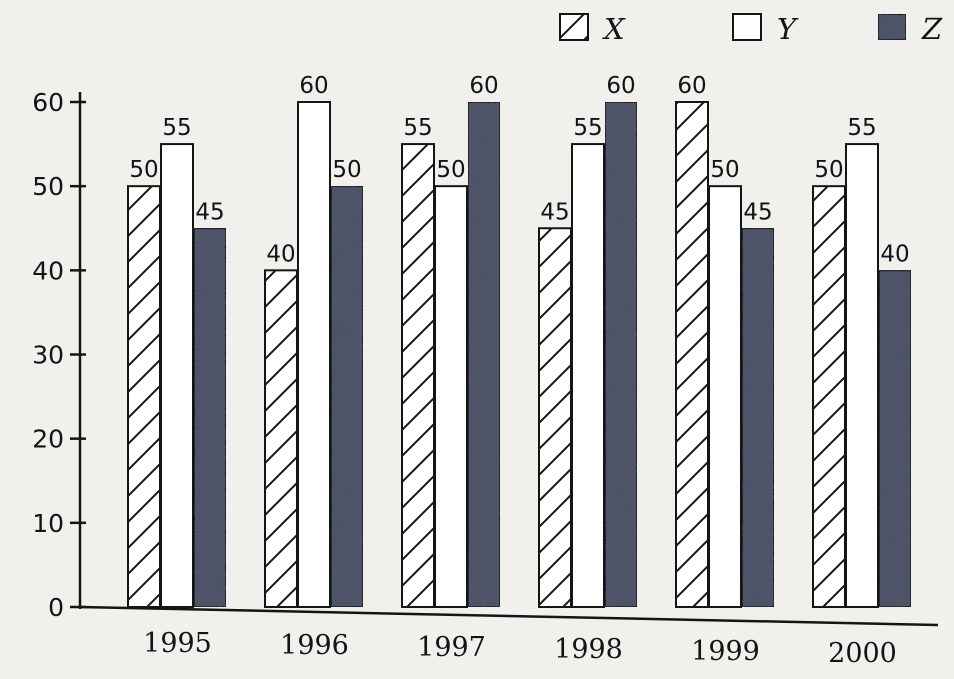 This screenshot has width=954, height=679. Describe the element at coordinates (346, 170) in the screenshot. I see `data-label-z-1996: 50` at that location.